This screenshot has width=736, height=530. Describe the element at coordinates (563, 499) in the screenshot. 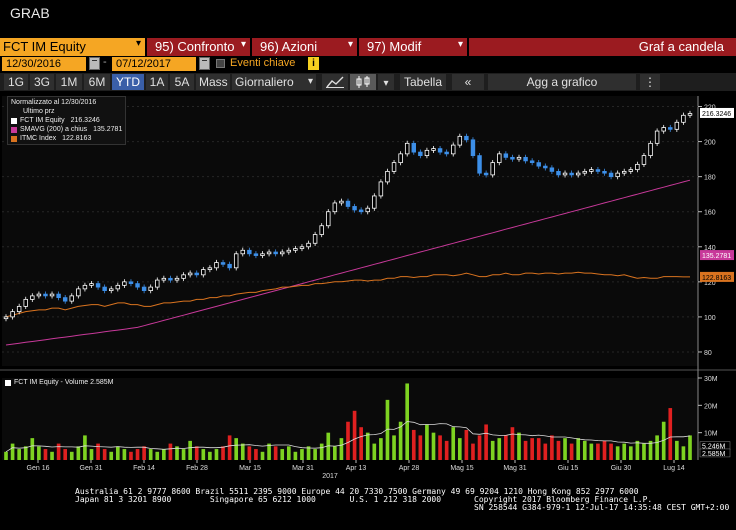

I see `footer-copyright: Copyright 2017 Bloomberg Finance L.P.` at that location.